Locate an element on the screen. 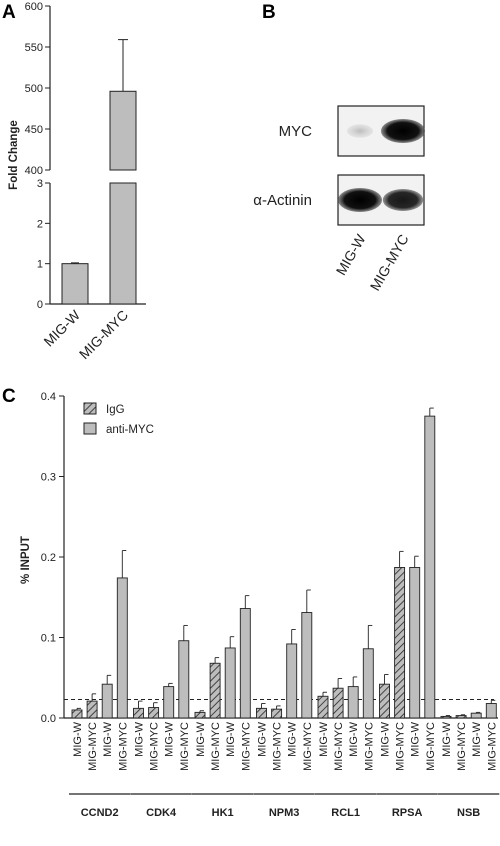 Image resolution: width=500 pixels, height=846 pixels. panel-letter-a: A is located at coordinates (9, 12).